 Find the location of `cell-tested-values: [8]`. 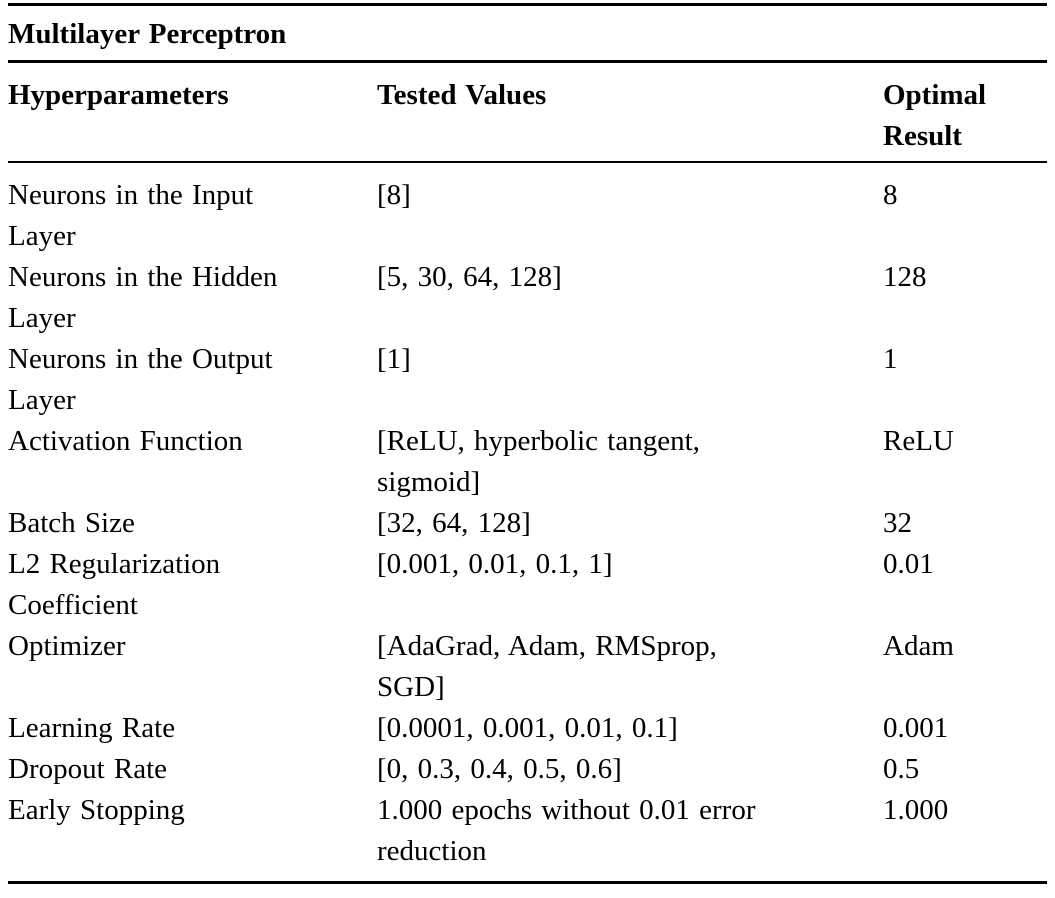

cell-tested-values: [8] is located at coordinates (394, 195).